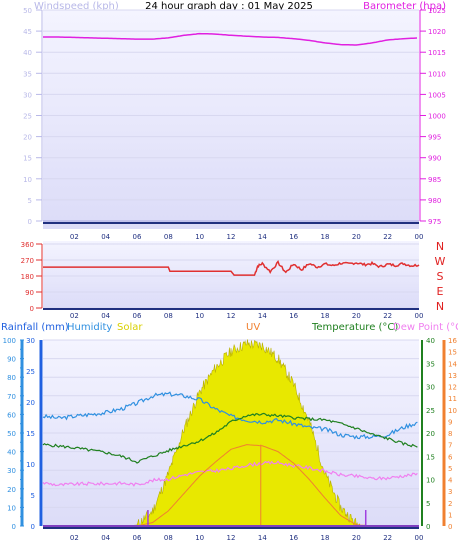  Describe the element at coordinates (387, 237) in the screenshot. I see `top-time-tick-label: 22` at that location.